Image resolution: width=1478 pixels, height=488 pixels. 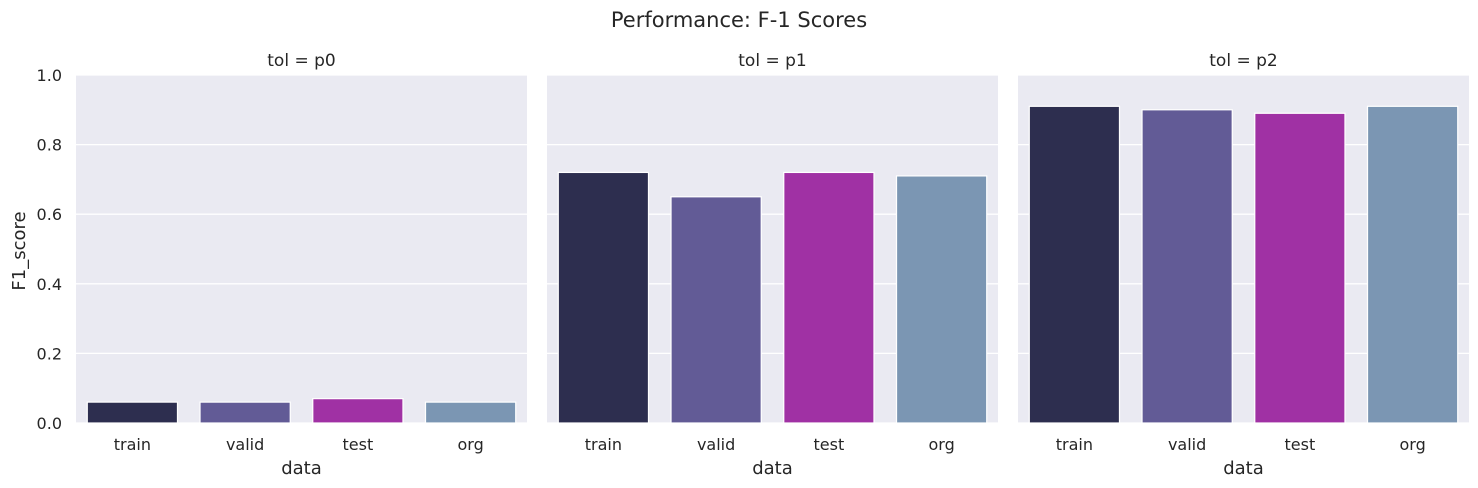 What do you see at coordinates (1243, 61) in the screenshot?
I see `facet-title: tol = p2` at bounding box center [1243, 61].